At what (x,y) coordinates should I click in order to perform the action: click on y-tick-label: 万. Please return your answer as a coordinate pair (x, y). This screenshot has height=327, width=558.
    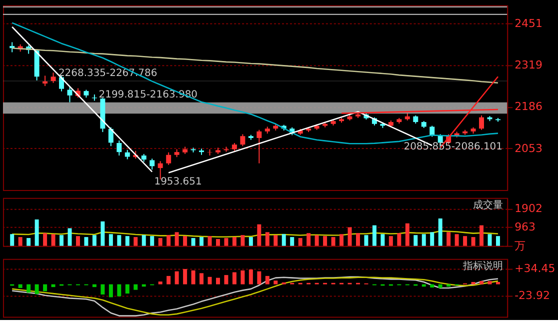
    Looking at the image, I should click on (520, 245).